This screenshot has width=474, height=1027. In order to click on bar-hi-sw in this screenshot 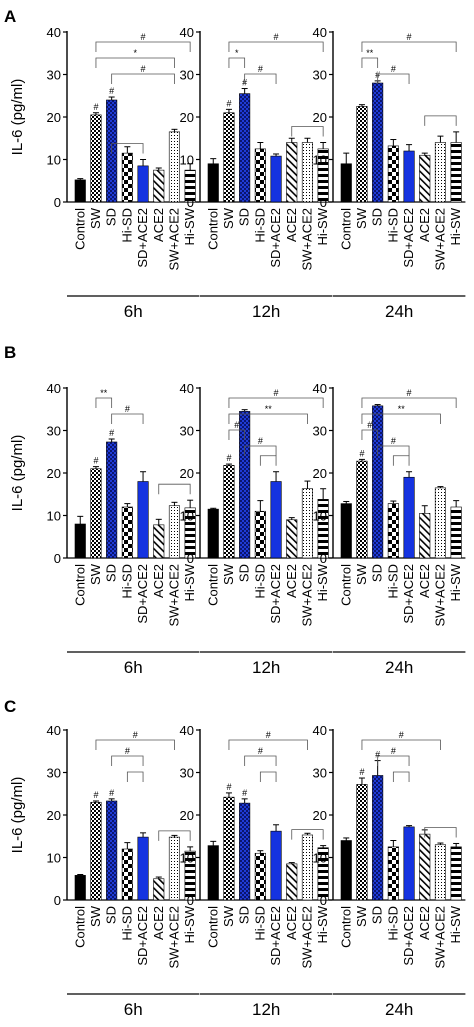, I will do `click(456, 873)`.